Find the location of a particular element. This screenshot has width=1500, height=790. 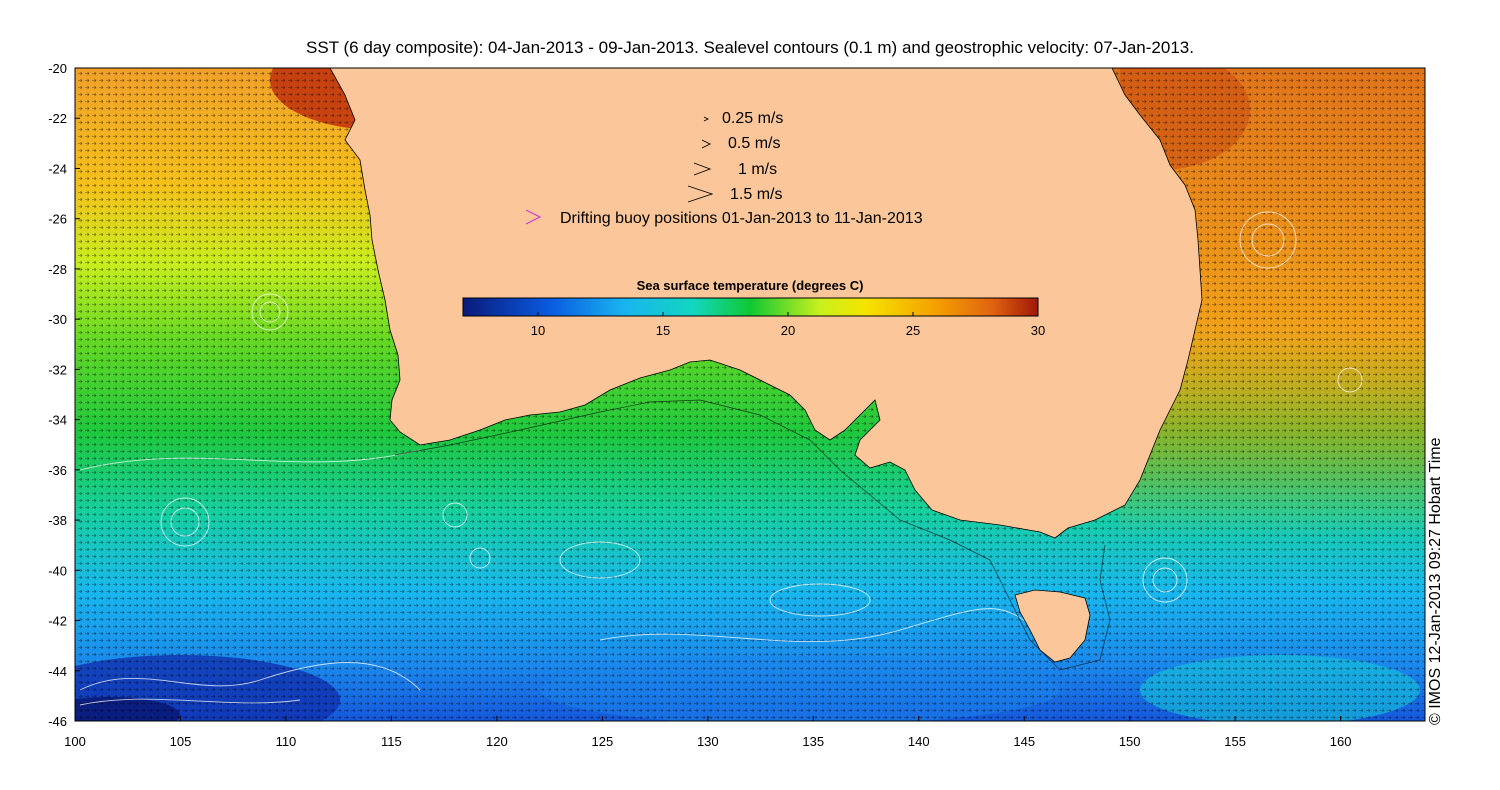

lat-tick-label: -40 is located at coordinates (57, 570).